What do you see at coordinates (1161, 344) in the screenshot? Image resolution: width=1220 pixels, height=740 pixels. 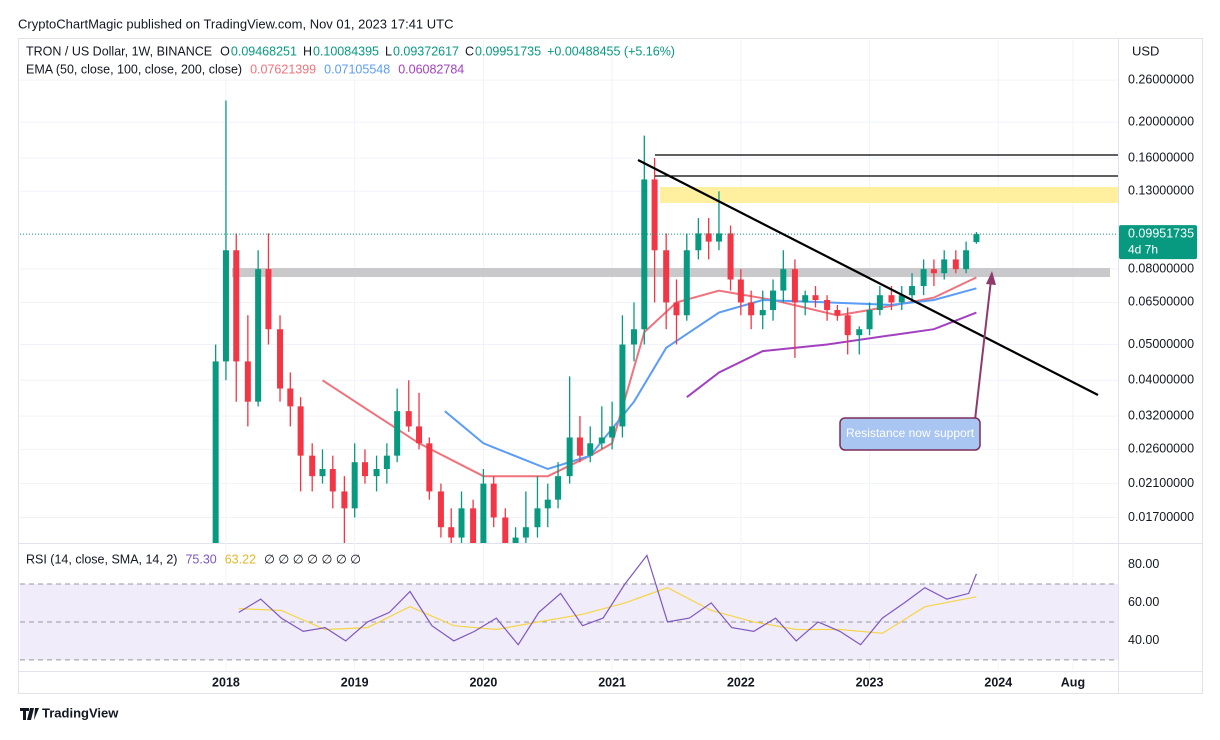 I see `y-tick-label: 0.05000000` at bounding box center [1161, 344].